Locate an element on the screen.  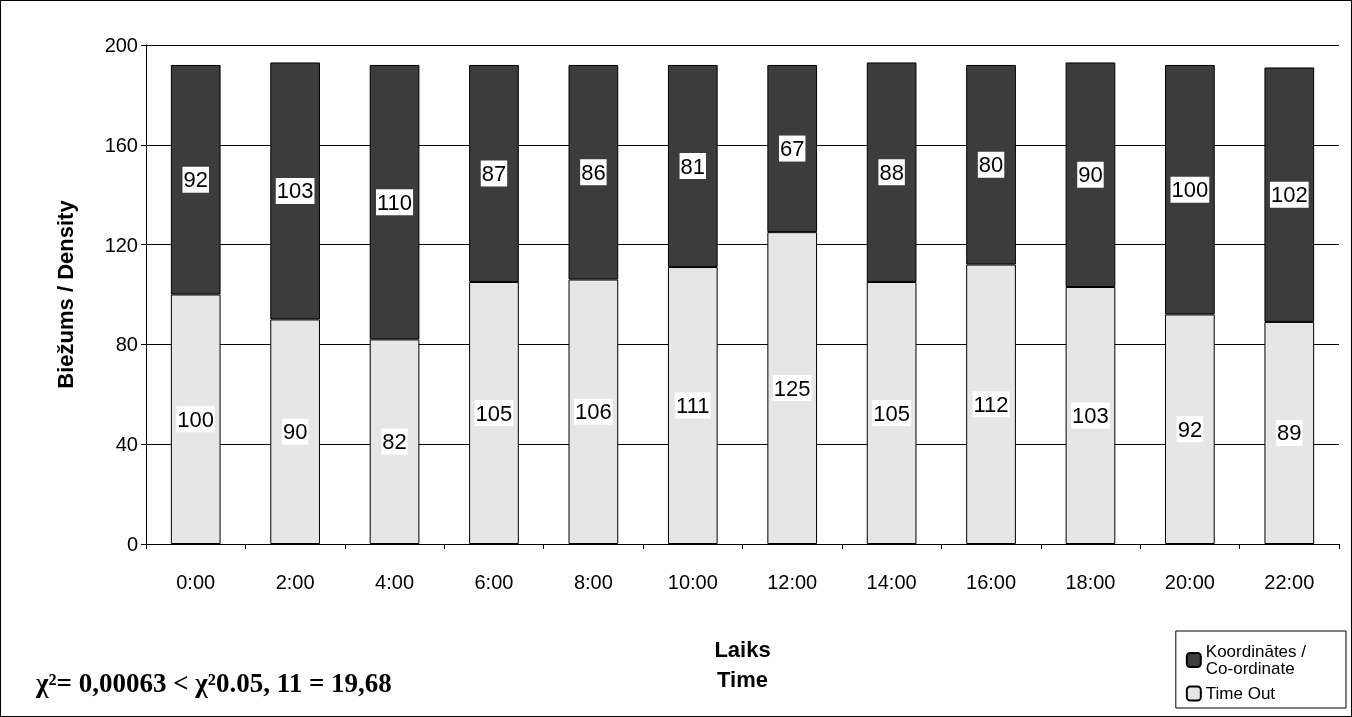
data-label: 102 is located at coordinates (1289, 195).